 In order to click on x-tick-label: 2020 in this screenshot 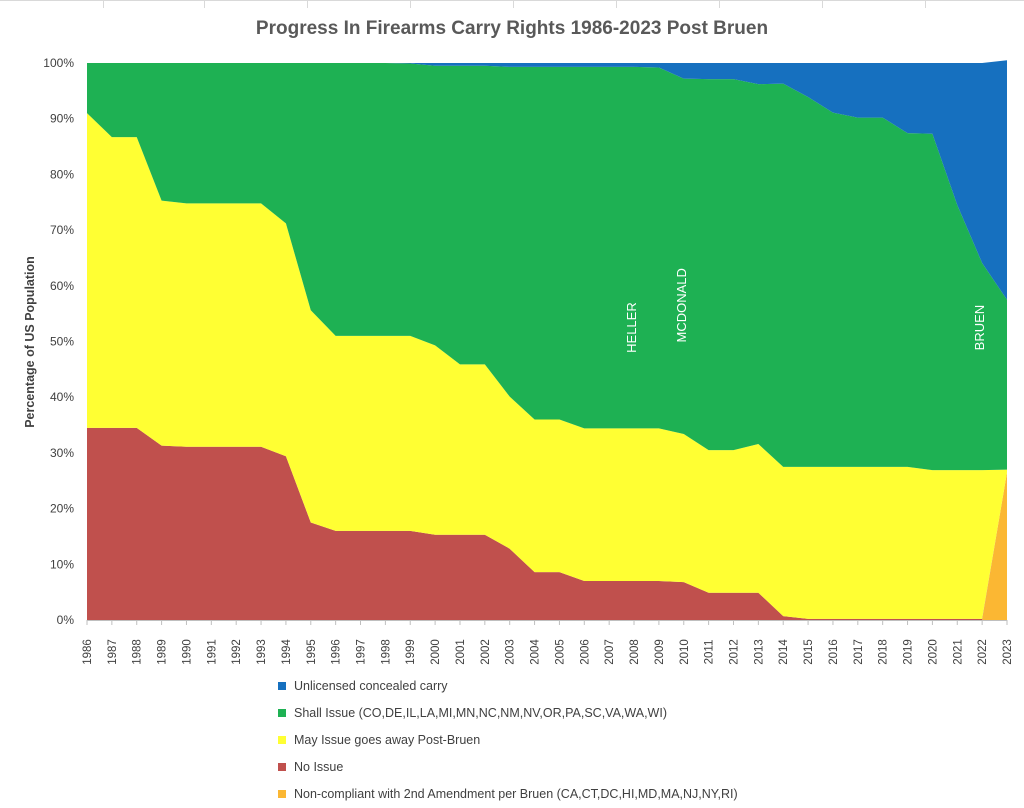, I will do `click(933, 652)`.